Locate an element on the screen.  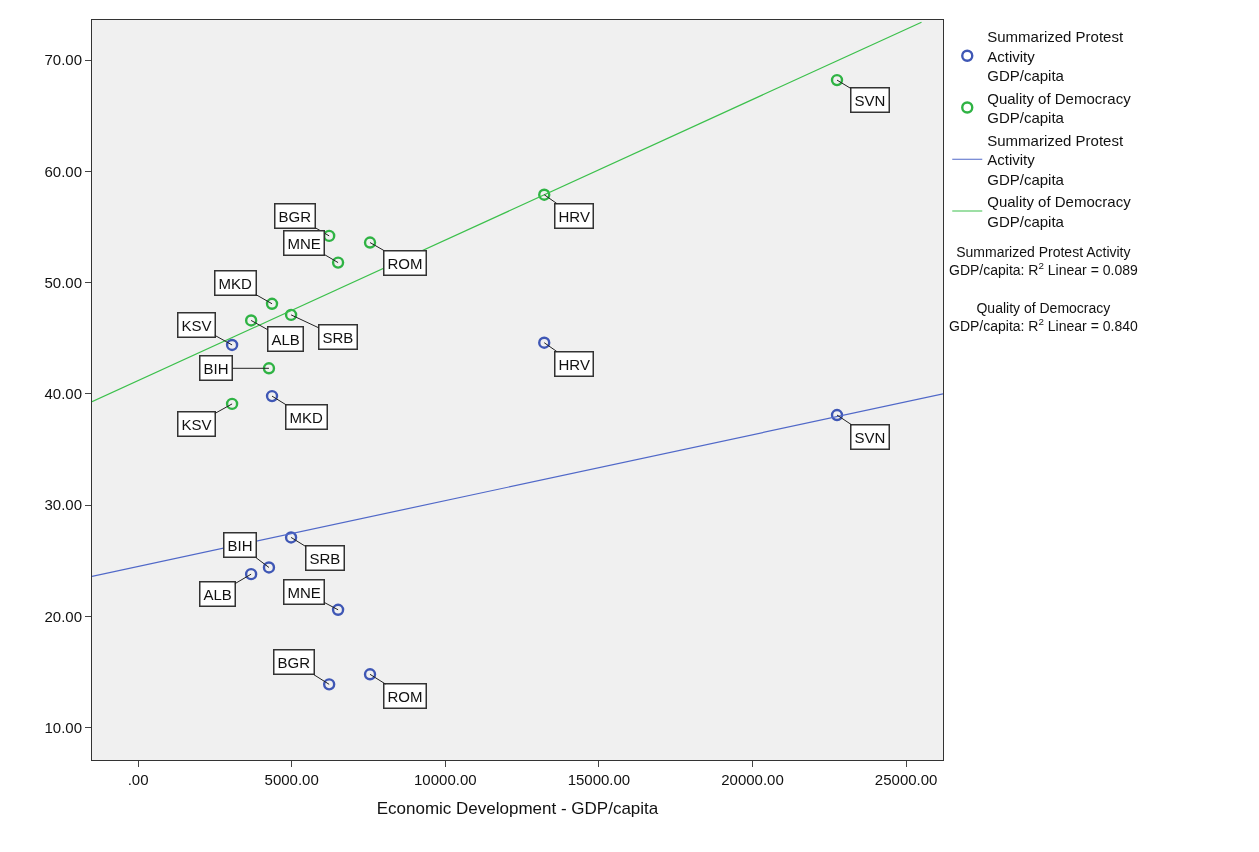
y-tick-label: 60.00 is located at coordinates (63, 171).